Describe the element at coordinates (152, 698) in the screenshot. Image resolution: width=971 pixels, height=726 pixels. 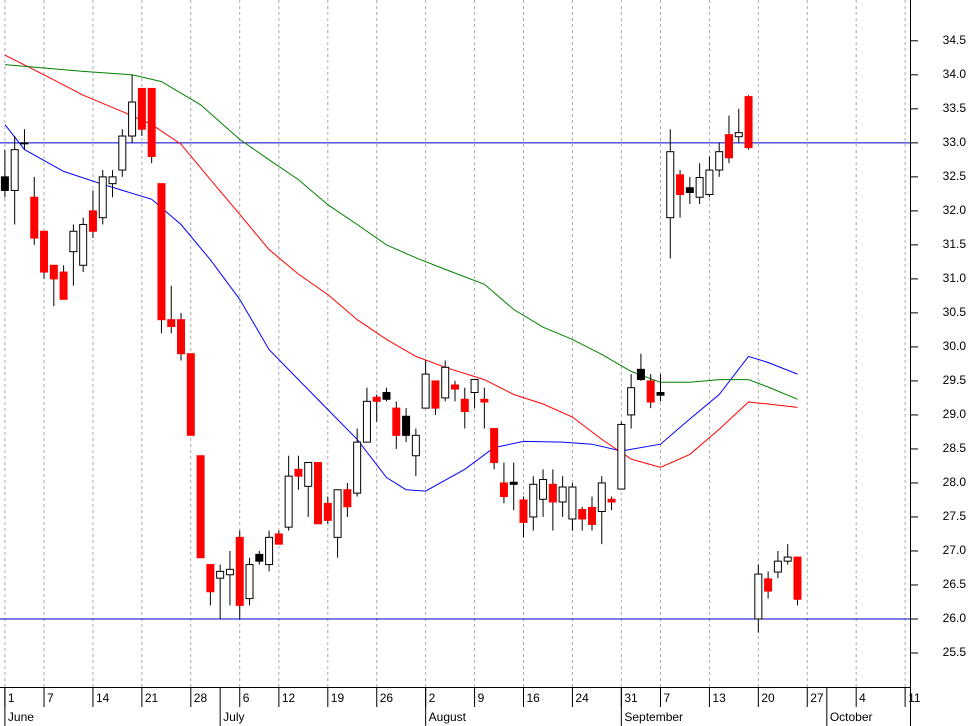
I see `x-tick-label: 21` at that location.